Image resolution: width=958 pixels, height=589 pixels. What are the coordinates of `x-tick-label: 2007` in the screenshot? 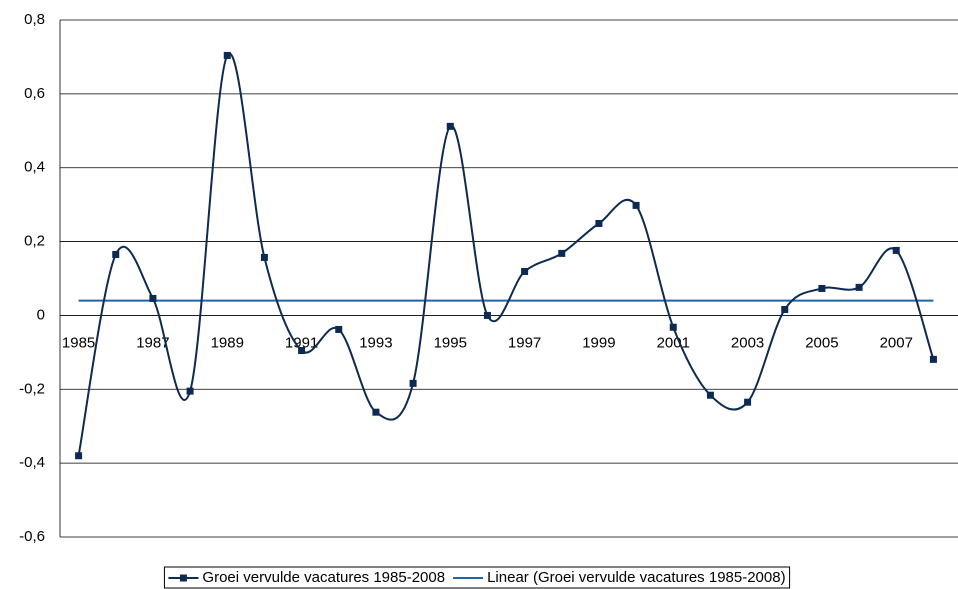 It's located at (896, 342).